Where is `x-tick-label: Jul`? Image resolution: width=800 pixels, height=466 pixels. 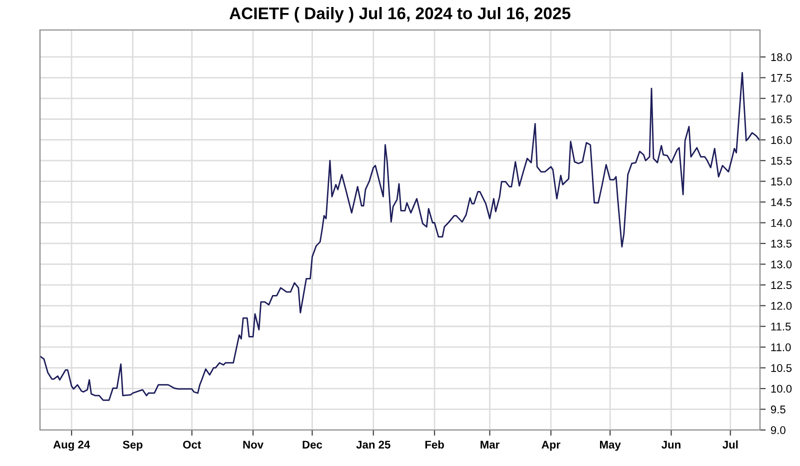
x-tick-label: Jul is located at coordinates (730, 444).